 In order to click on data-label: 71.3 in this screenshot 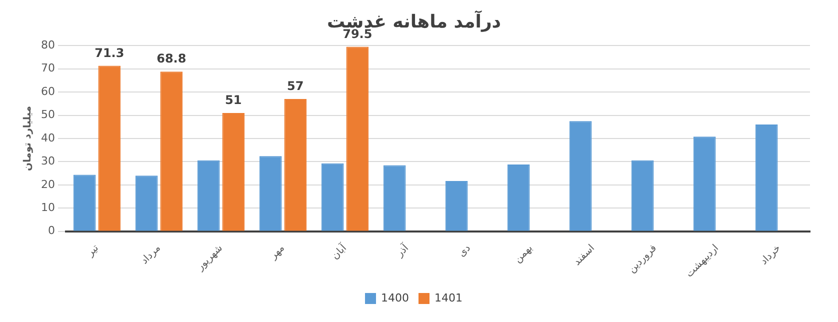, I will do `click(109, 53)`.